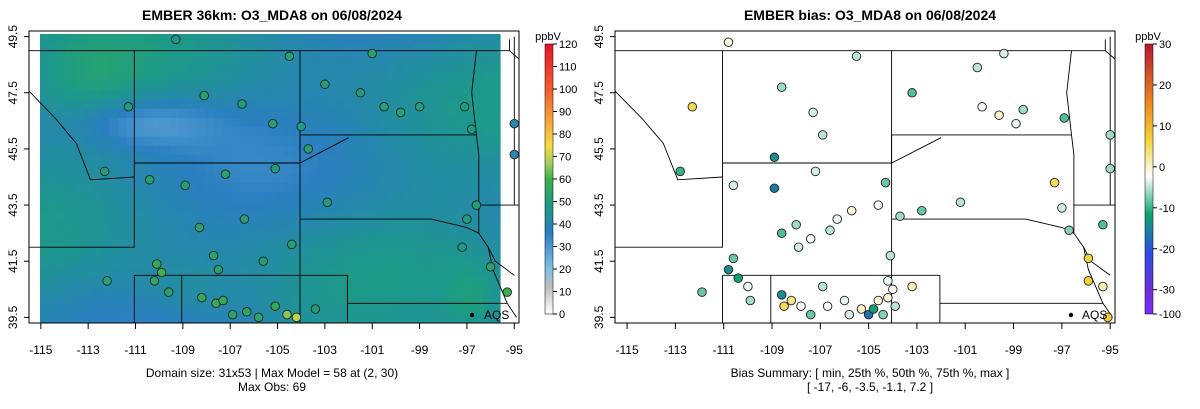 Image resolution: width=1200 pixels, height=409 pixels. Describe the element at coordinates (565, 225) in the screenshot. I see `colorbar-tick-label: 40` at that location.